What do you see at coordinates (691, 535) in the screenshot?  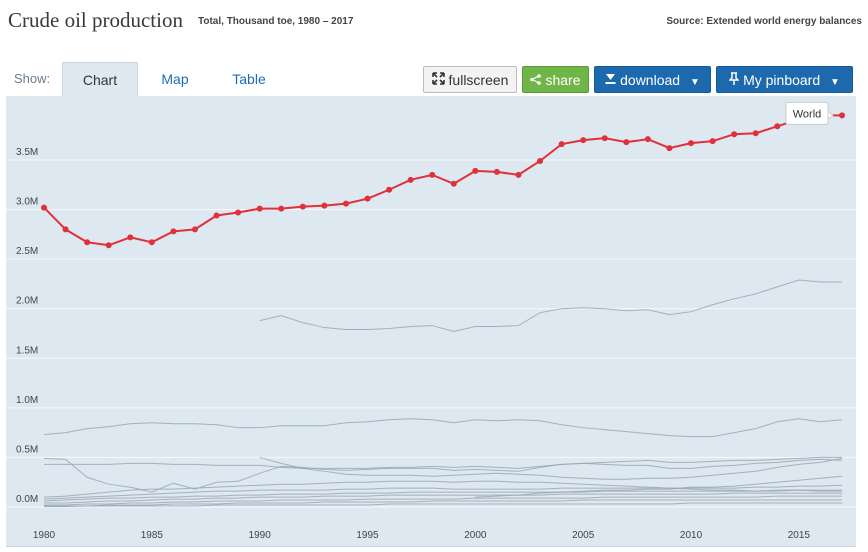 I see `x-tick-label: 2010` at bounding box center [691, 535].